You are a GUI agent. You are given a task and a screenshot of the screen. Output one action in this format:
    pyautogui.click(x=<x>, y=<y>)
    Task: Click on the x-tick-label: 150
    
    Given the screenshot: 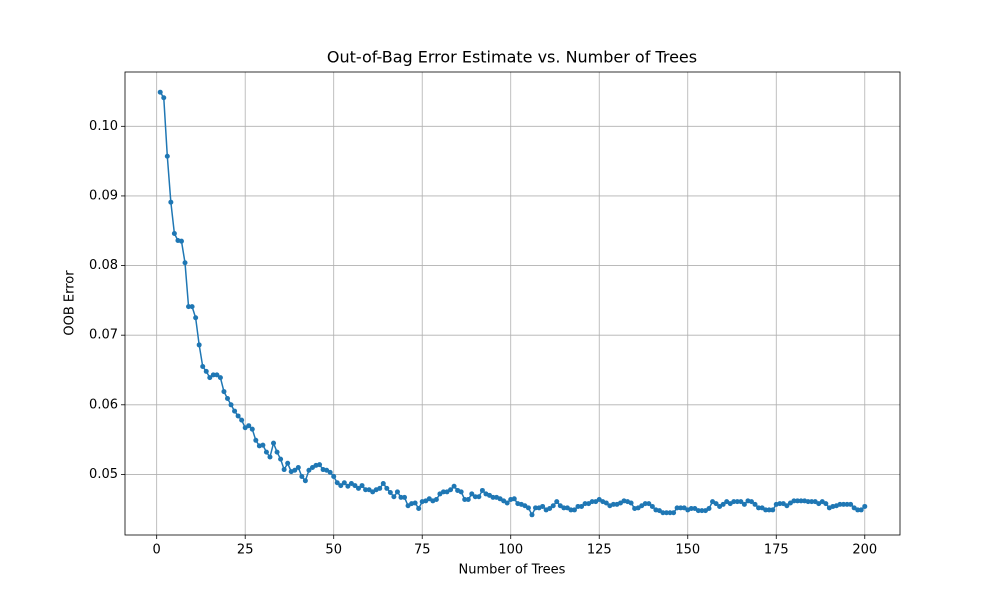 What is the action you would take?
    pyautogui.click(x=687, y=550)
    